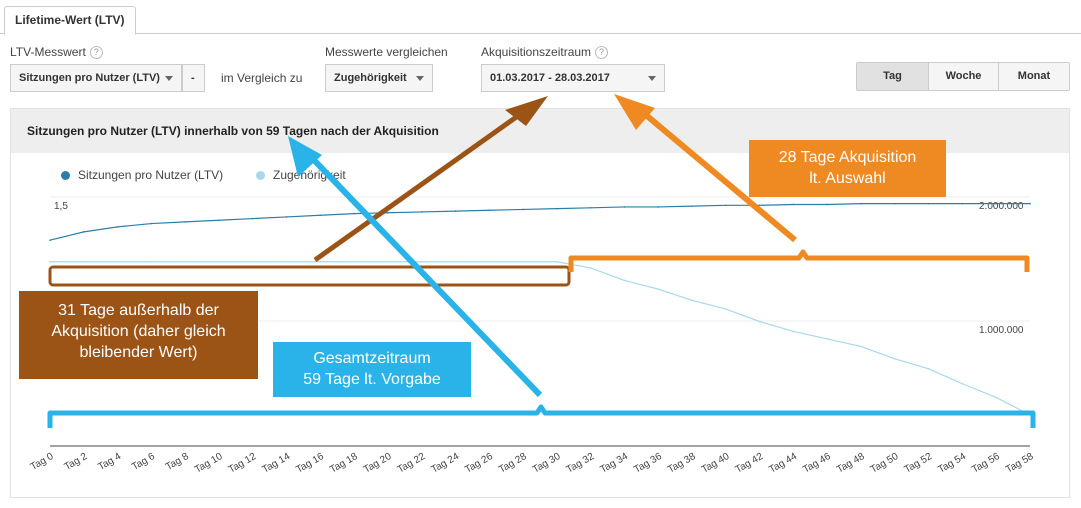 The height and width of the screenshot is (508, 1081). Describe the element at coordinates (541, 416) in the screenshot. I see `blue-bracket` at that location.